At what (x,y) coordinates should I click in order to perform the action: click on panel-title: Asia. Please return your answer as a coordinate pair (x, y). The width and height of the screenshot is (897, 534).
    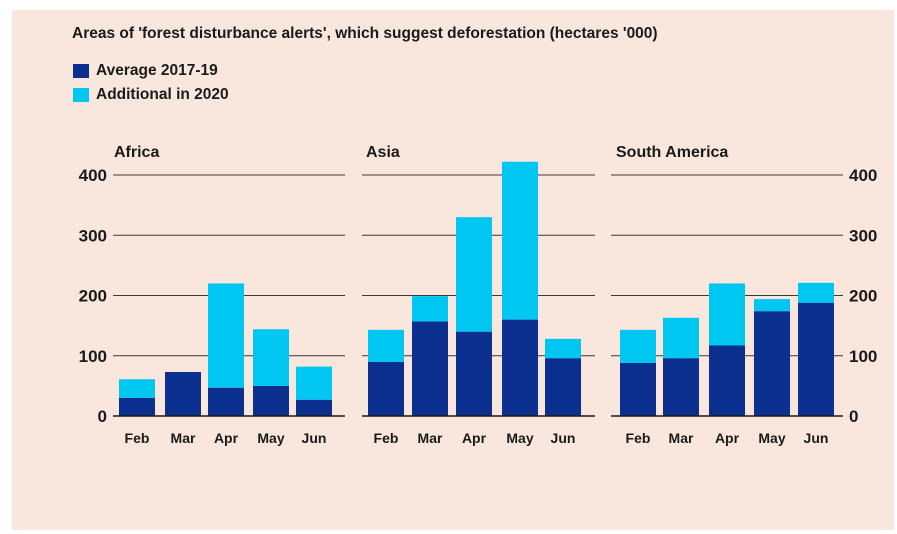
    Looking at the image, I should click on (383, 152).